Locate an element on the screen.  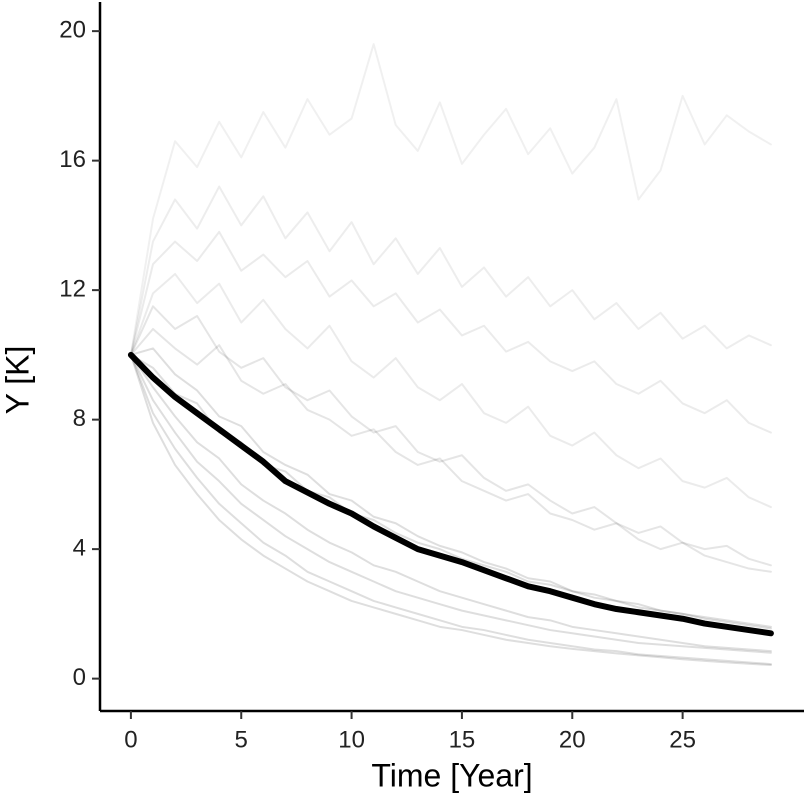
x-axis-title: Time [Year] is located at coordinates (451, 775).